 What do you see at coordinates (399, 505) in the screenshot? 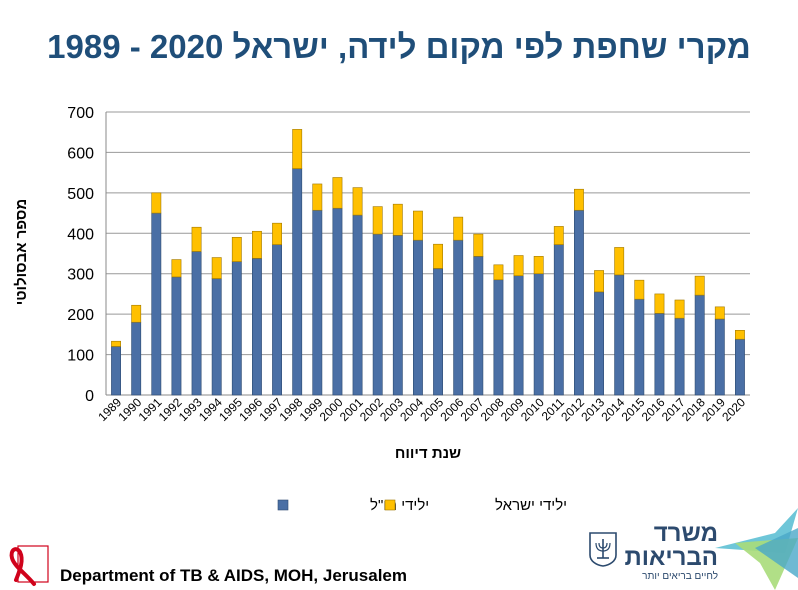
I see `legend-label-foreign: ילידי חו"ל` at bounding box center [399, 505].